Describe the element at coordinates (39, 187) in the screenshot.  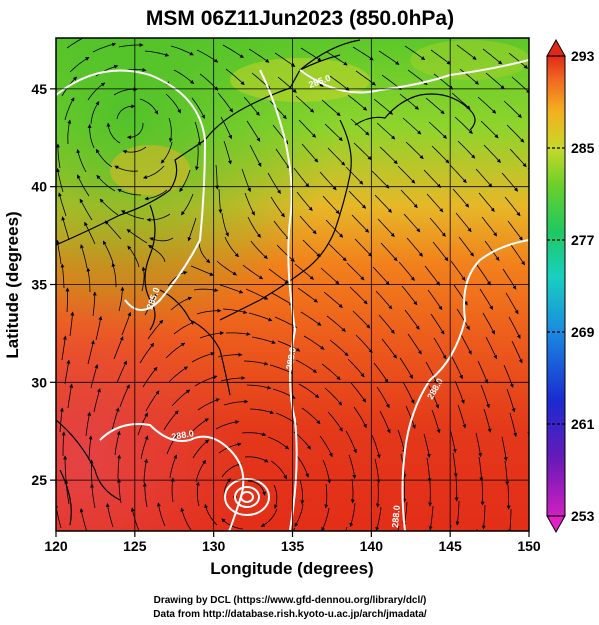
I see `y-tick-label: 40` at that location.